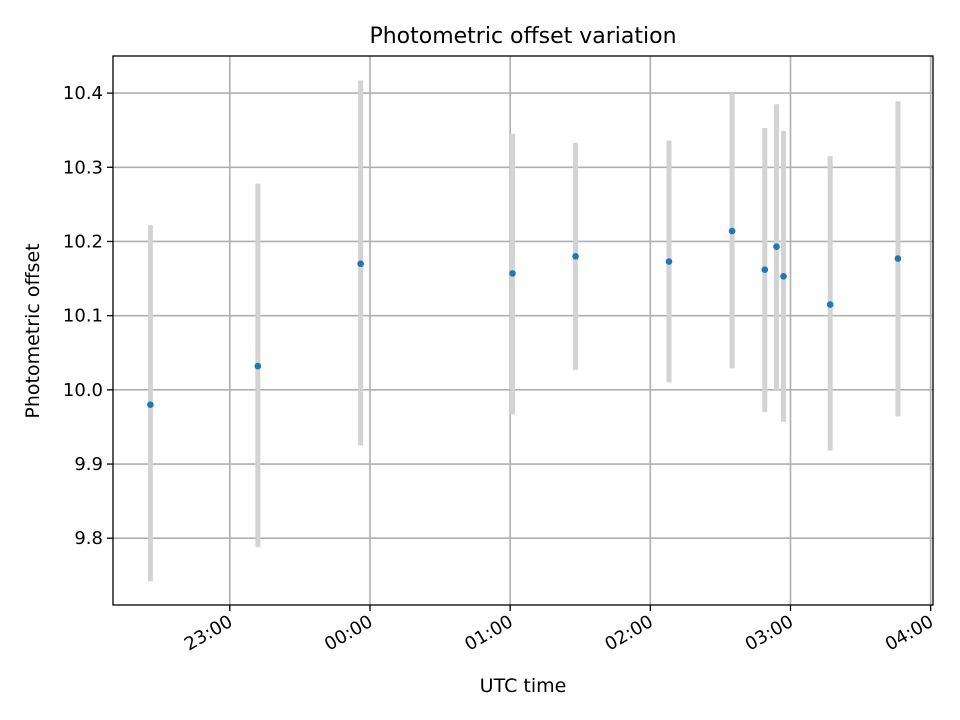 The image size is (960, 720). Describe the element at coordinates (33, 330) in the screenshot. I see `y-axis-label: Photometric offset` at that location.